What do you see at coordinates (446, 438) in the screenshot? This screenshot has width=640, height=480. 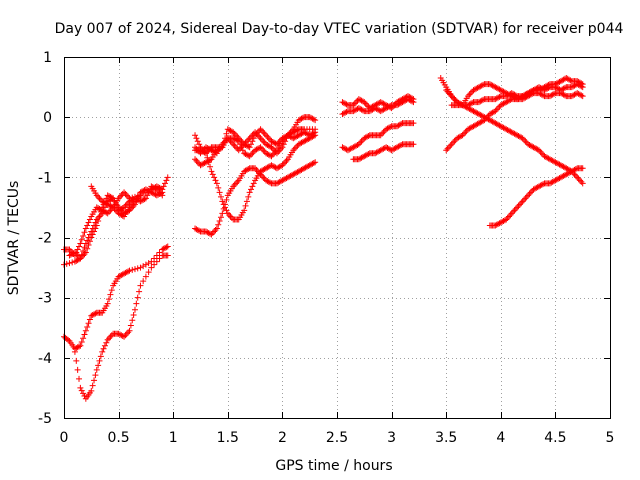 I see `x-tick-label: 3.5` at bounding box center [446, 438].